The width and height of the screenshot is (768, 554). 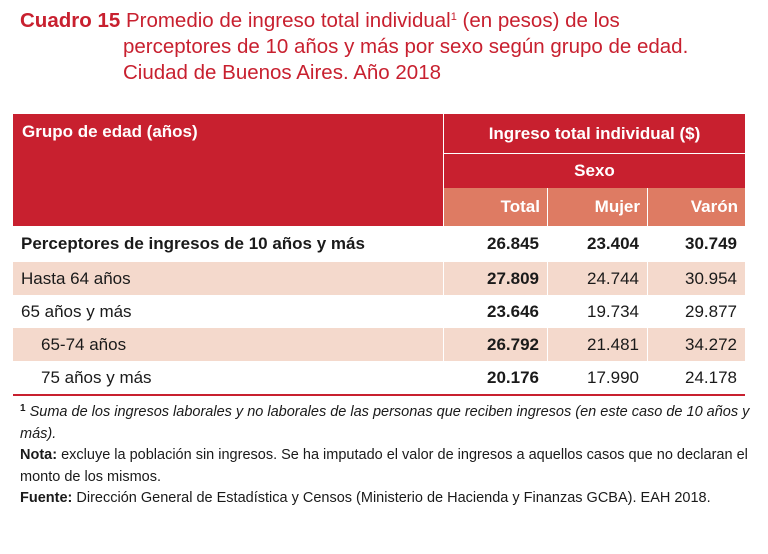 What do you see at coordinates (597, 207) in the screenshot?
I see `header-mujer: Mujer` at bounding box center [597, 207].